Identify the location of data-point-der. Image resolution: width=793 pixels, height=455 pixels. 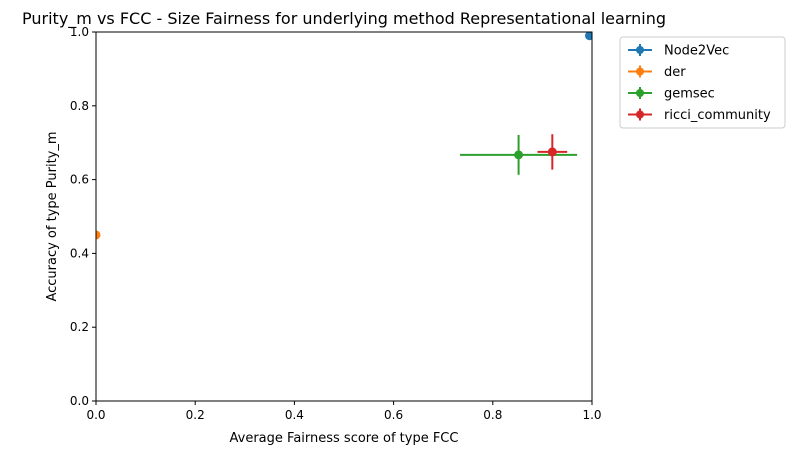
(98, 235).